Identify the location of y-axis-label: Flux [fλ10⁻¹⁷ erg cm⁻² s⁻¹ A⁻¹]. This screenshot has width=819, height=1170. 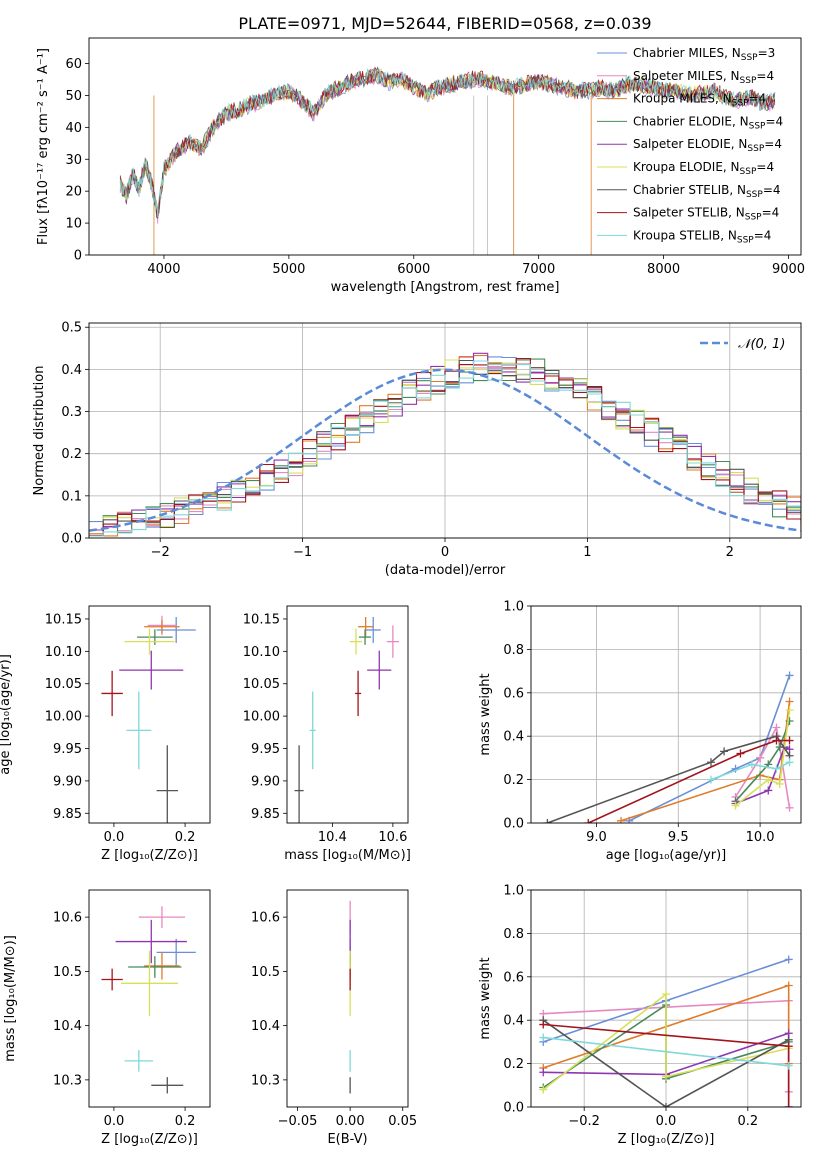
(43, 146).